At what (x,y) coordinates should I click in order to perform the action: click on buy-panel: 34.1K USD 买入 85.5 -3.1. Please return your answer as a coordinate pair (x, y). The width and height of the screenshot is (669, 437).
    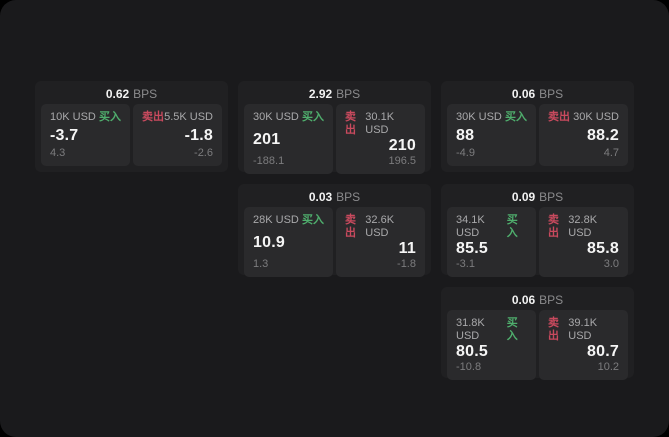
    Looking at the image, I should click on (491, 242).